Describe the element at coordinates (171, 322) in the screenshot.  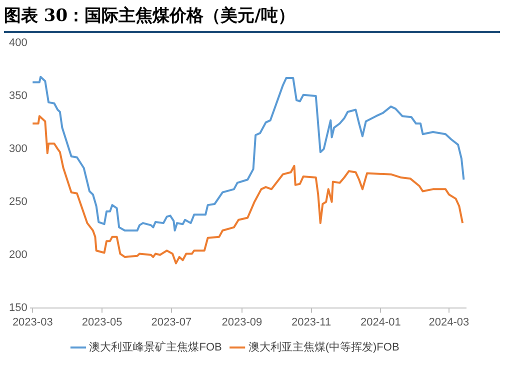
I see `x-tick-label: 2023-07` at that location.